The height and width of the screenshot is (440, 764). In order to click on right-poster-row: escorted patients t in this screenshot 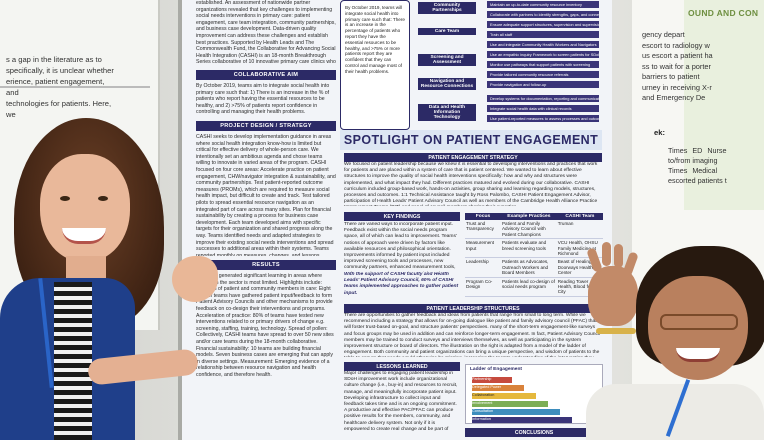, I will do `click(716, 181)`.